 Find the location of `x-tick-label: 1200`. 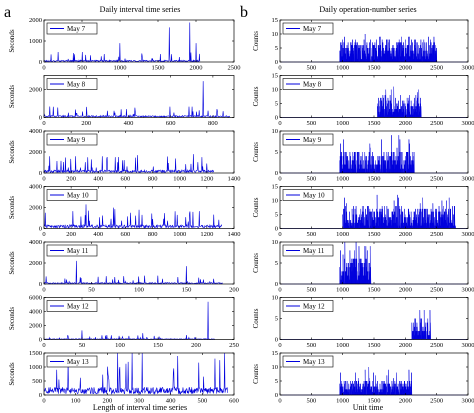

x-tick-label: 1200 is located at coordinates (206, 179).